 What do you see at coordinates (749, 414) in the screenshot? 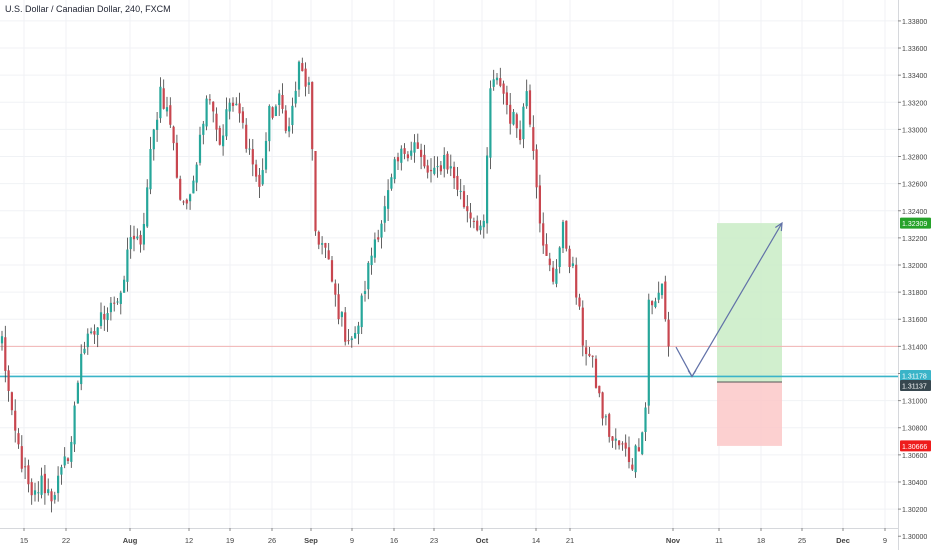
I see `loss-zone` at bounding box center [749, 414].